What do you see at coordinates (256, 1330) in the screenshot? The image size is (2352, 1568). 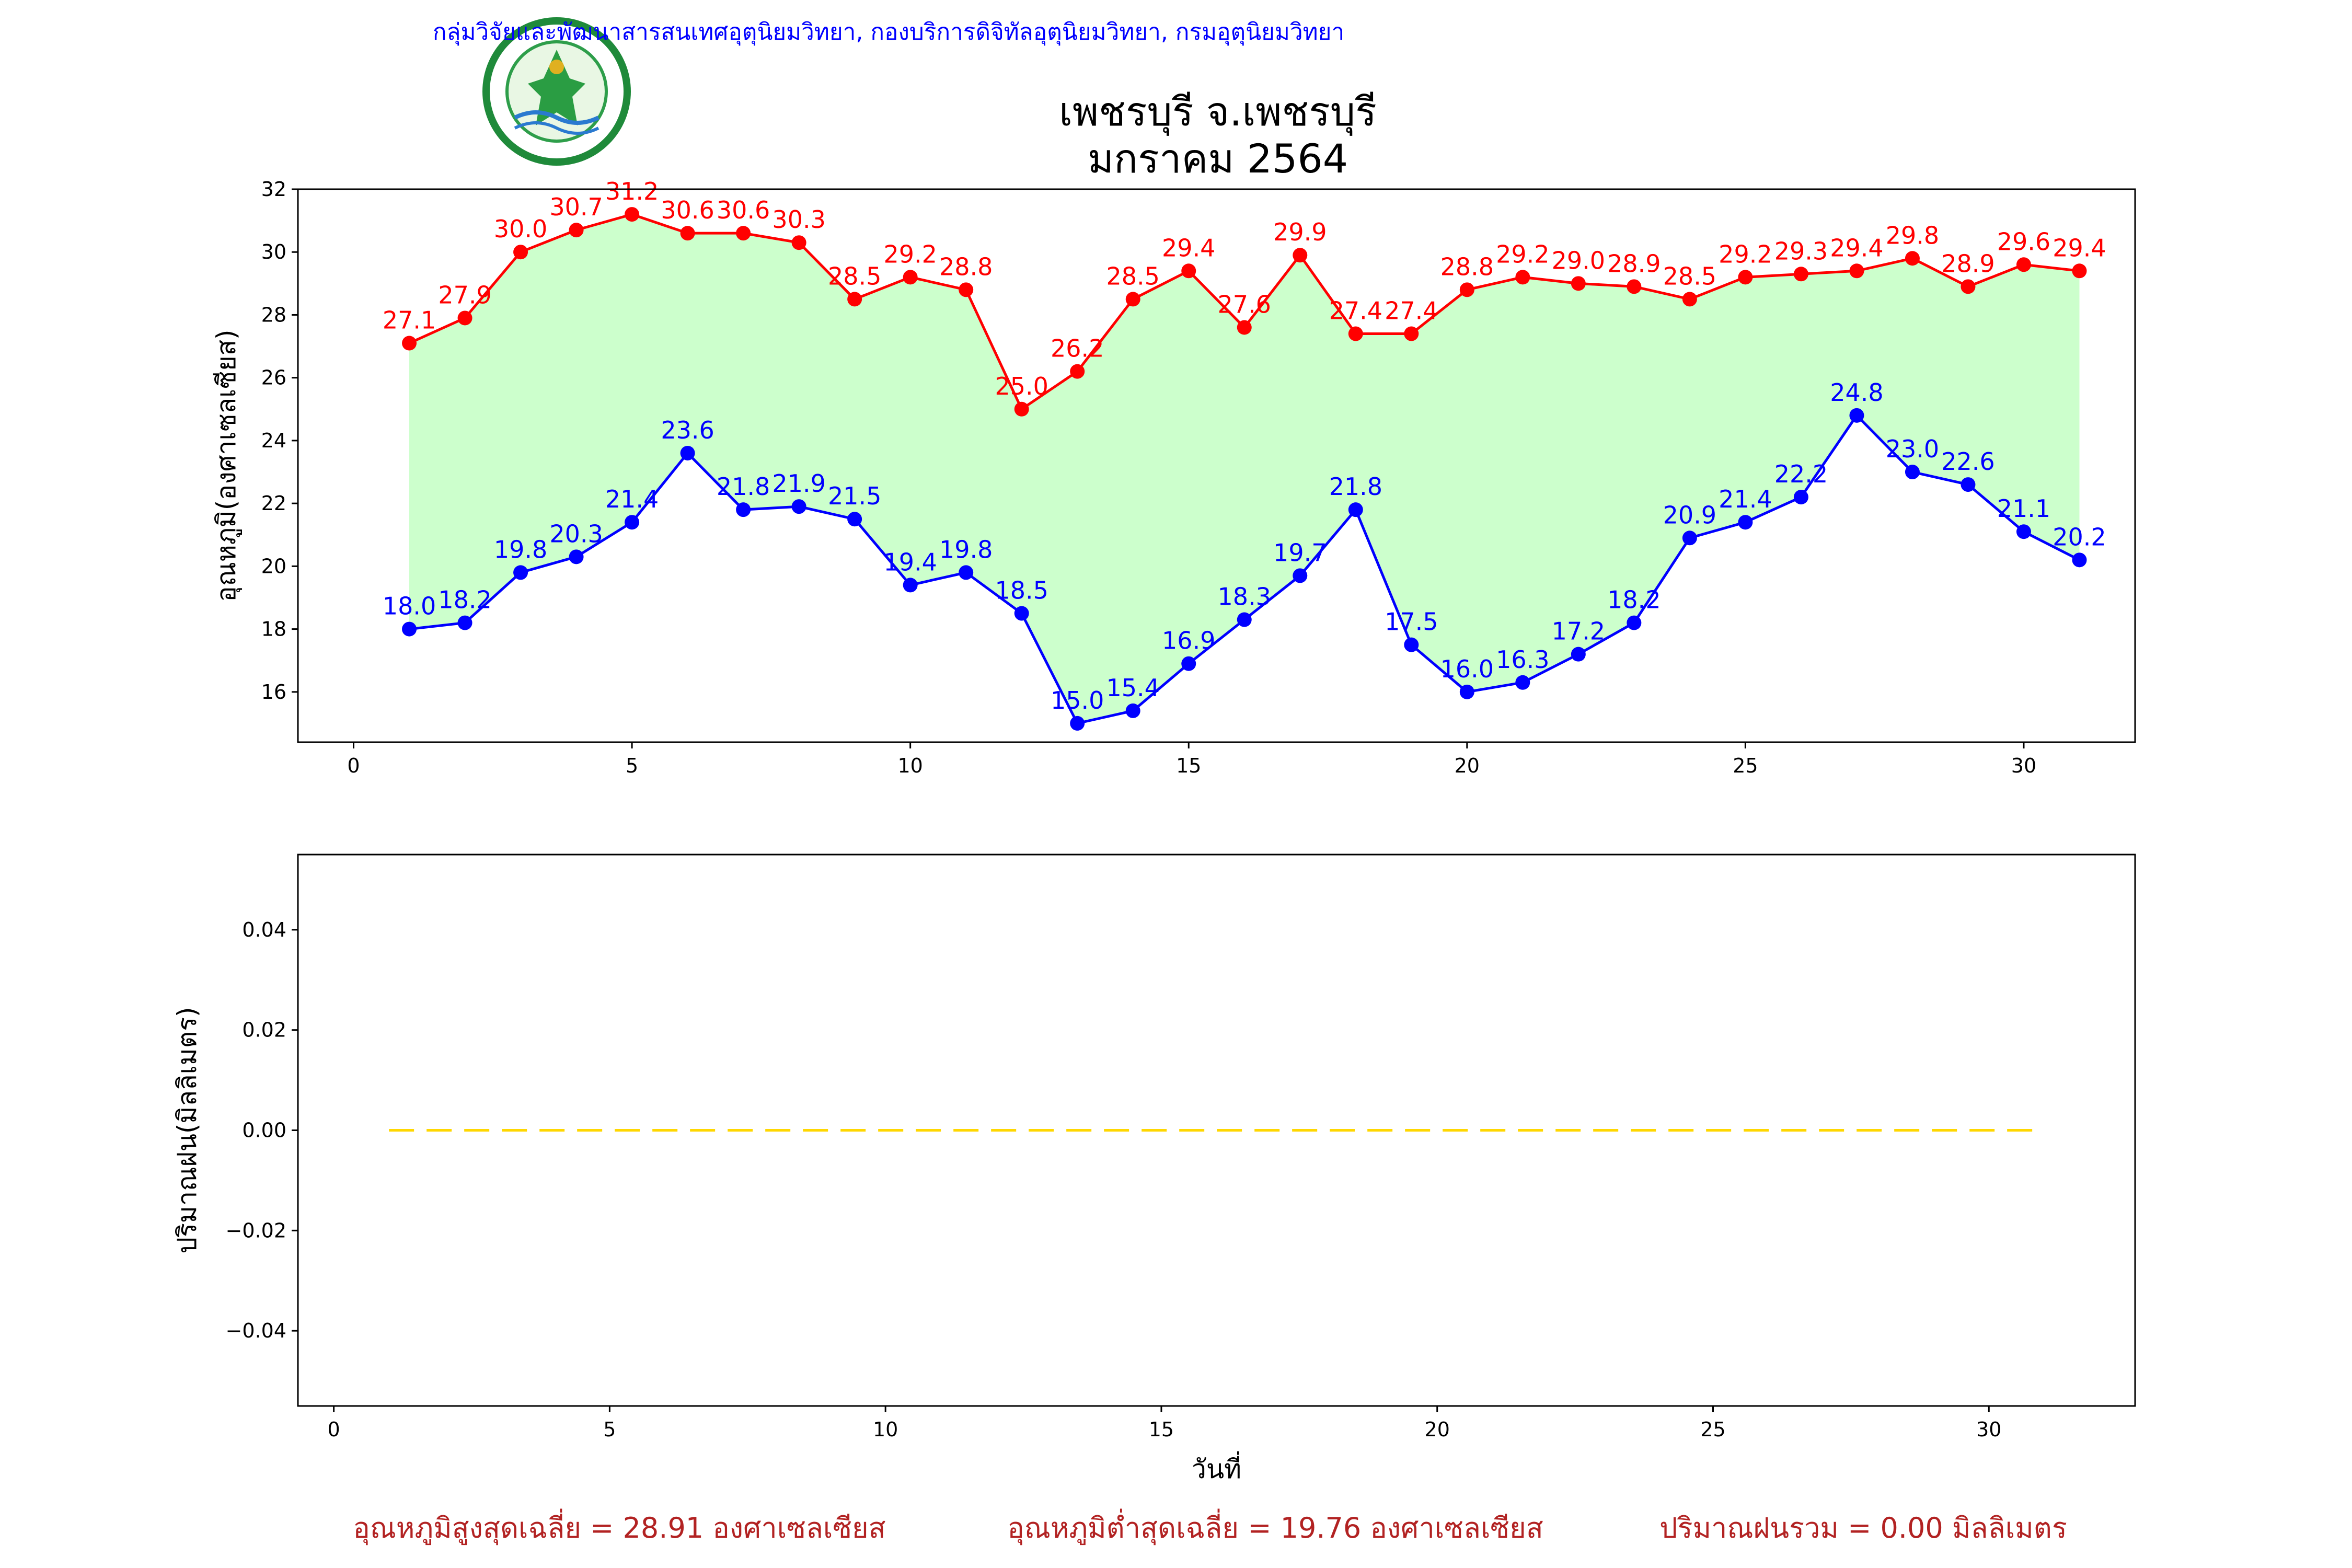 I see `y-tick-label: −0.04` at bounding box center [256, 1330].